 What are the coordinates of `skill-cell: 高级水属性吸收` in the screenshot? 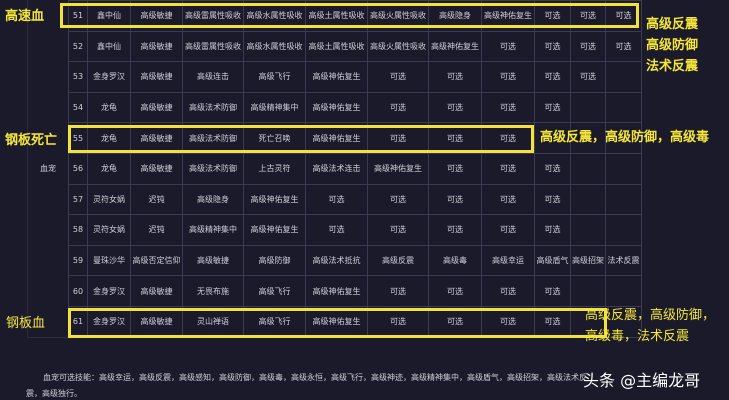 It's located at (274, 46).